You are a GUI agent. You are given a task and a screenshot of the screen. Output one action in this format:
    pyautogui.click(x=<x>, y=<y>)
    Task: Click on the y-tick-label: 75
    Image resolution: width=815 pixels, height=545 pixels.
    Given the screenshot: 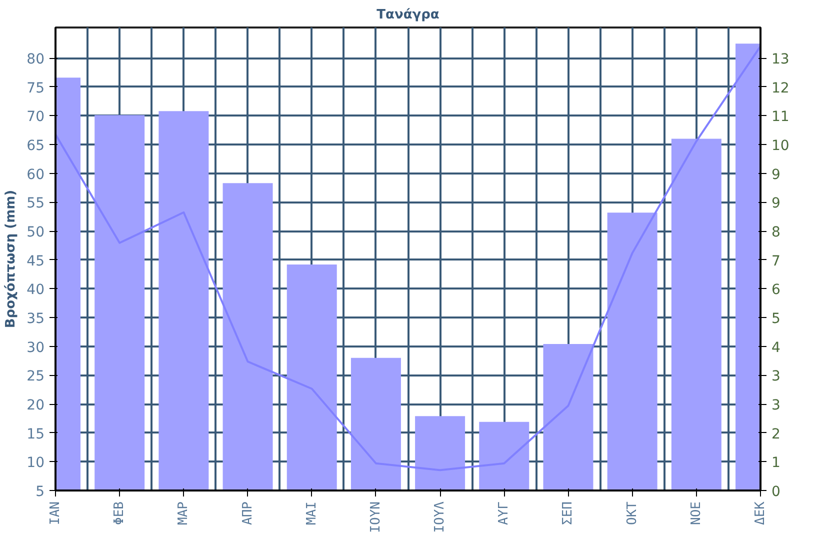 What is the action you would take?
    pyautogui.click(x=35, y=88)
    